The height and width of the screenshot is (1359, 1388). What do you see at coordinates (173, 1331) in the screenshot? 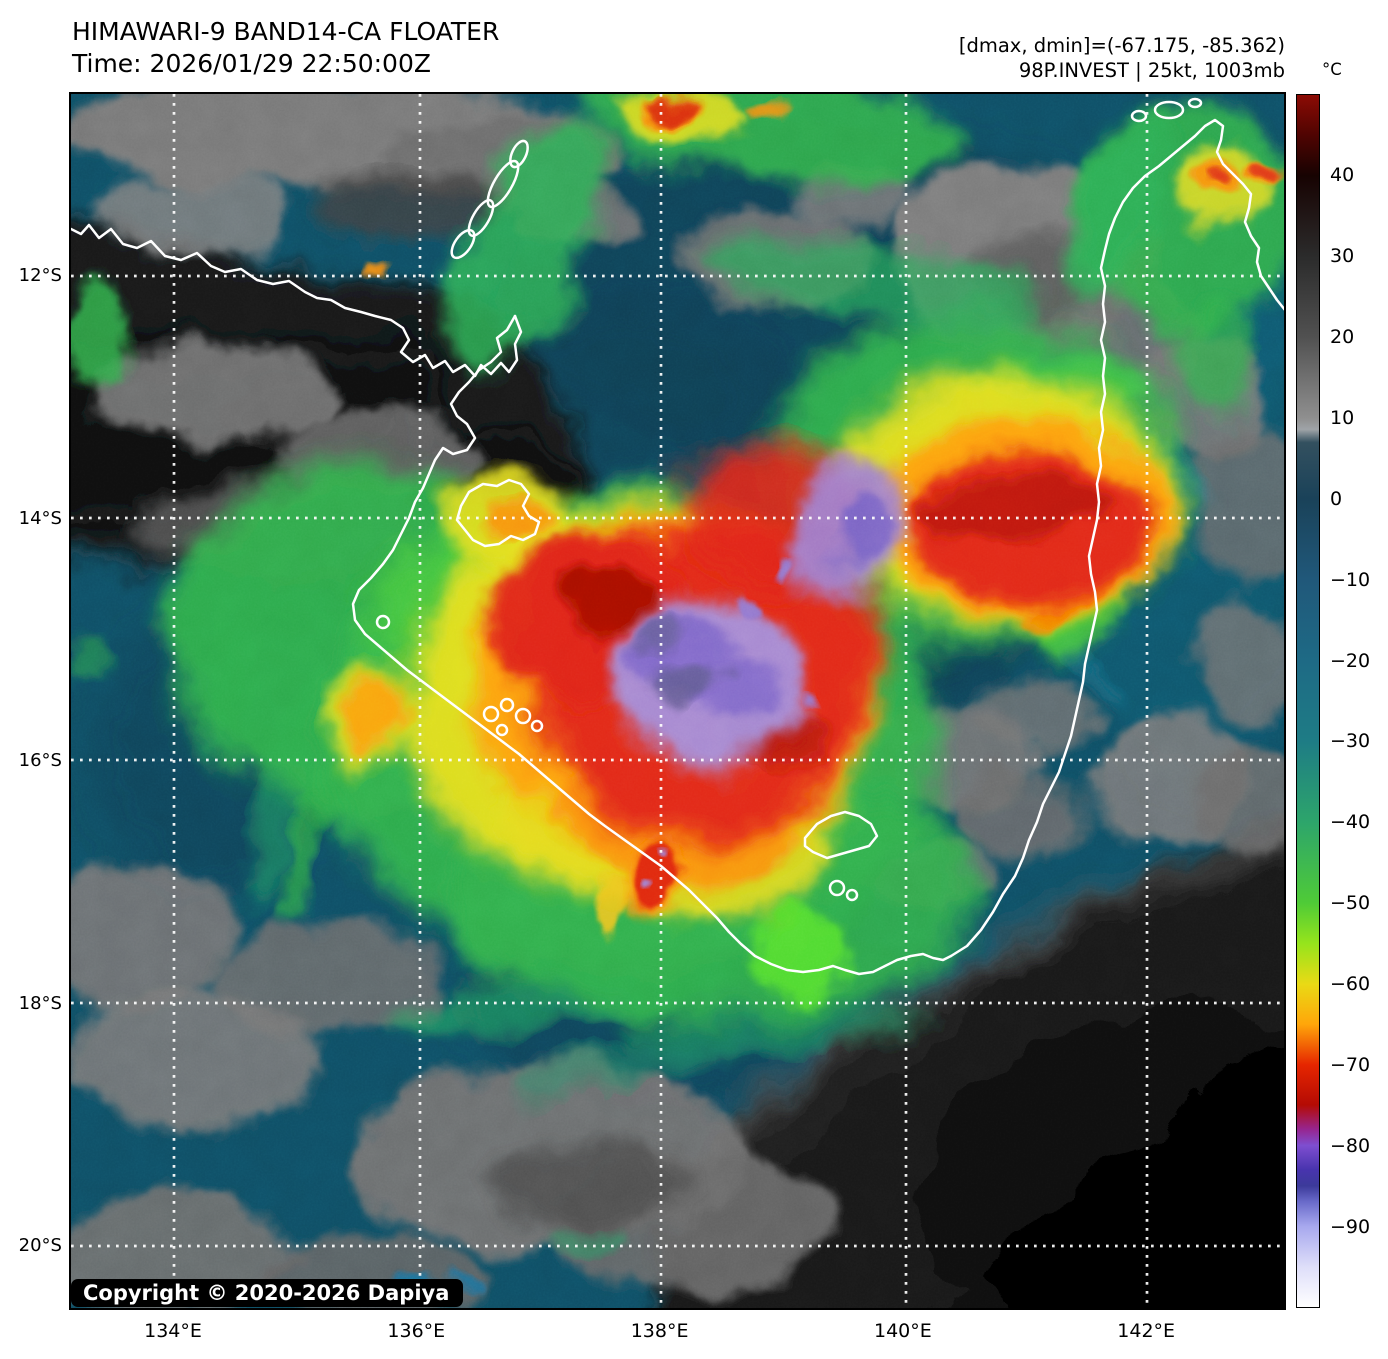
I see `x-axis-tick-label: 134°E` at bounding box center [173, 1331].